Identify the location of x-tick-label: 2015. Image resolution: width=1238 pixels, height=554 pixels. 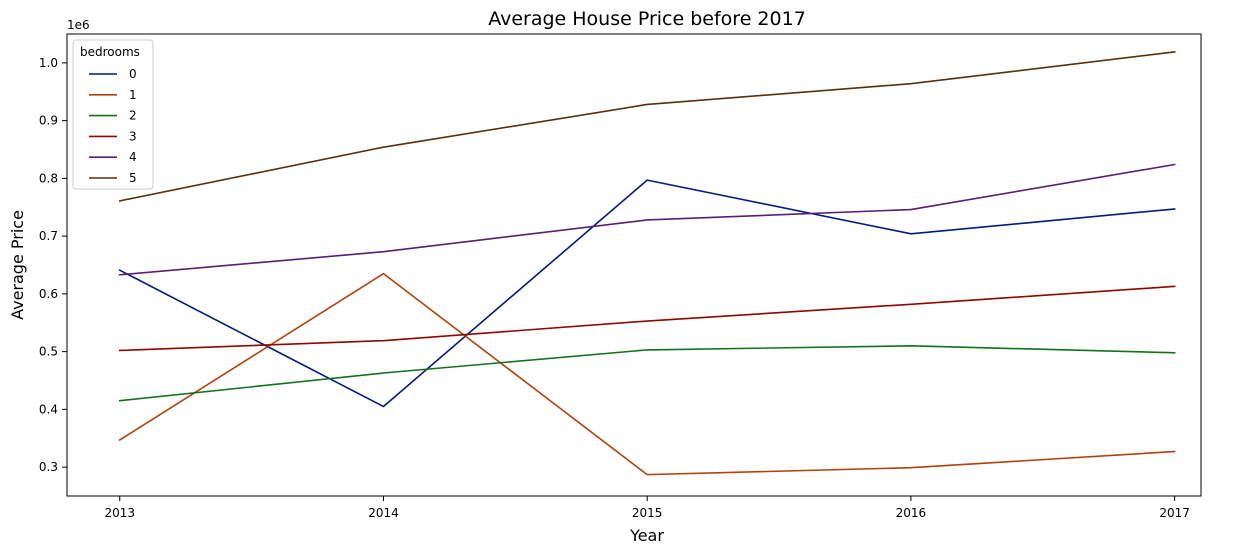
(647, 513).